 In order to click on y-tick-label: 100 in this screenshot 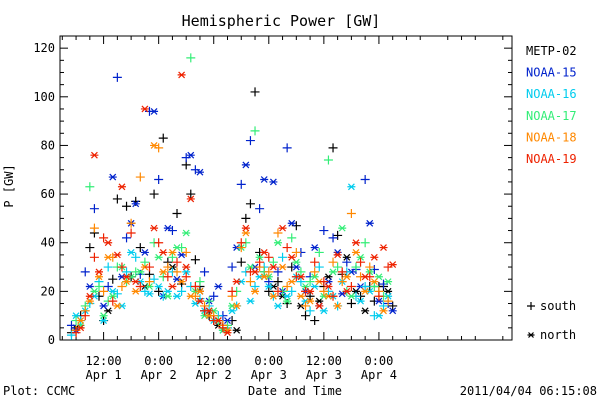, I will do `click(44, 97)`.